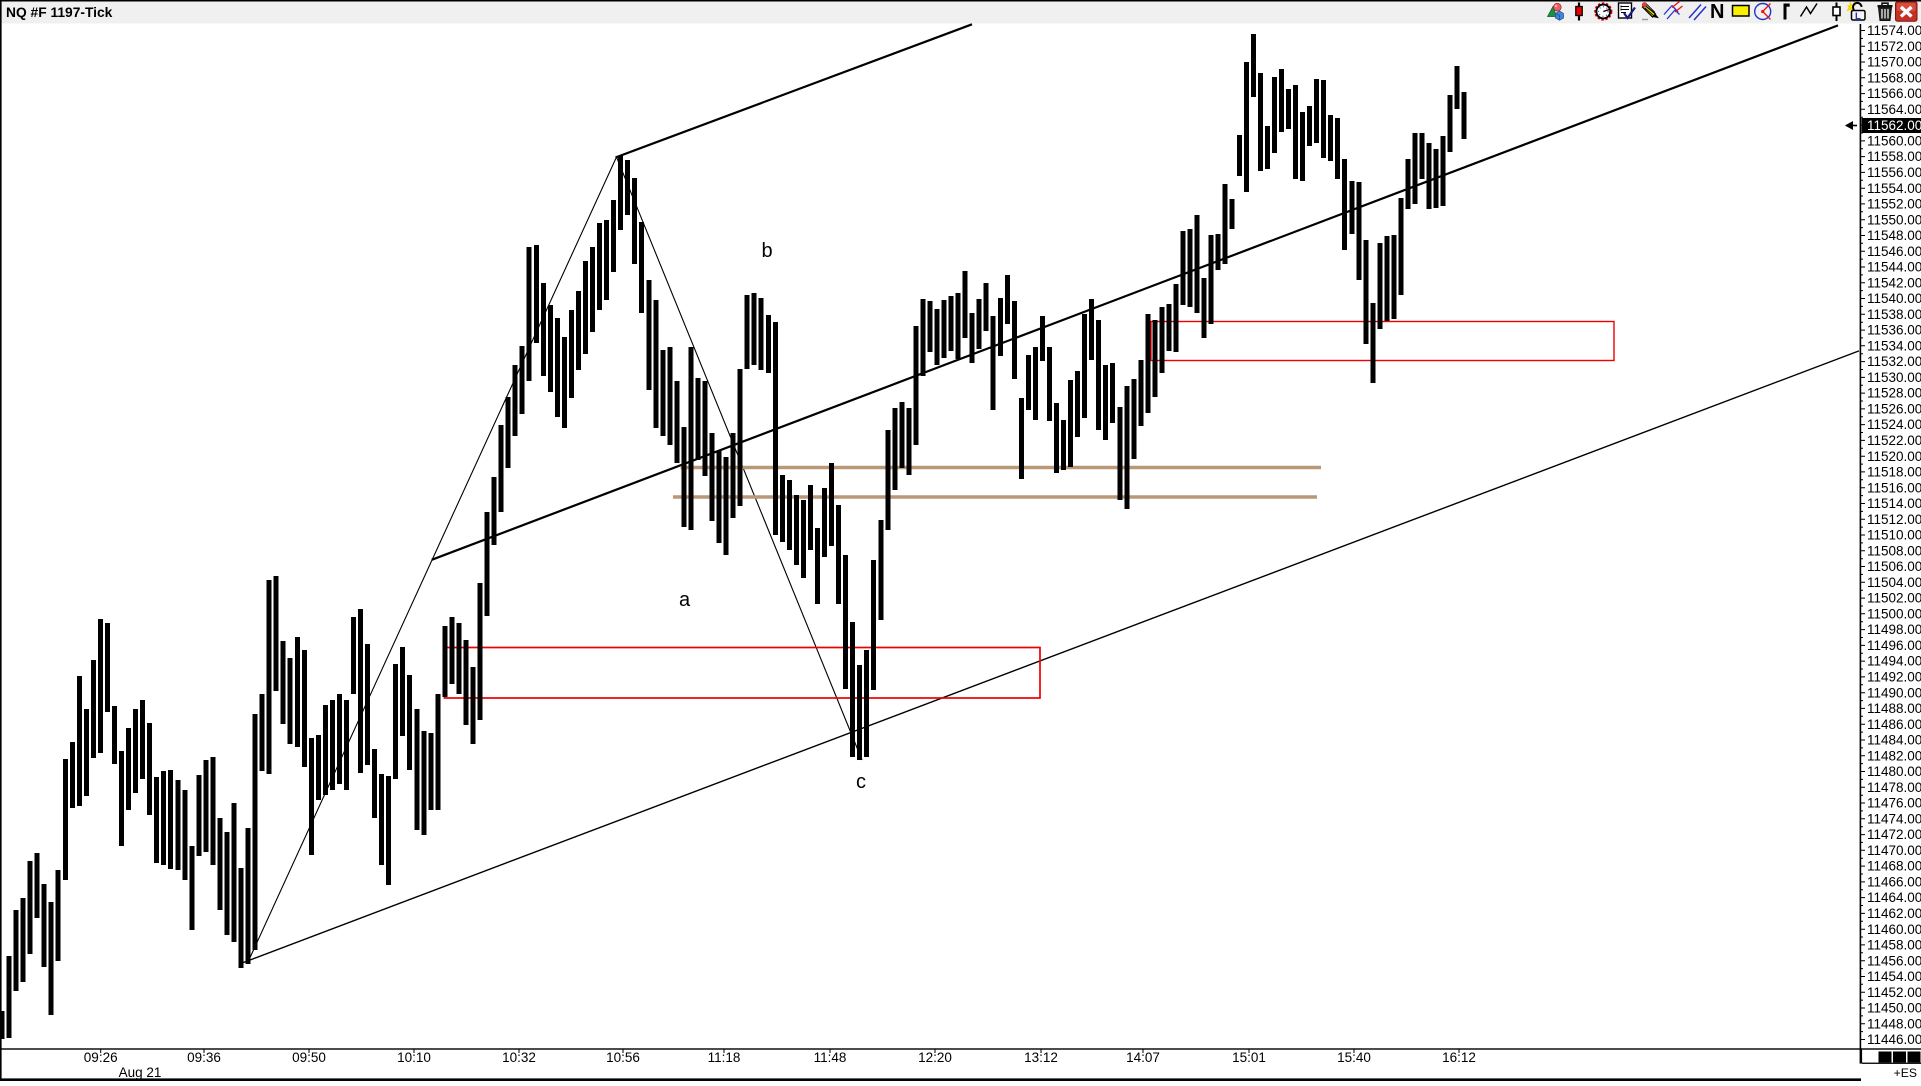 This screenshot has width=1921, height=1086. I want to click on svg-text: 11532.00, so click(1894, 361).